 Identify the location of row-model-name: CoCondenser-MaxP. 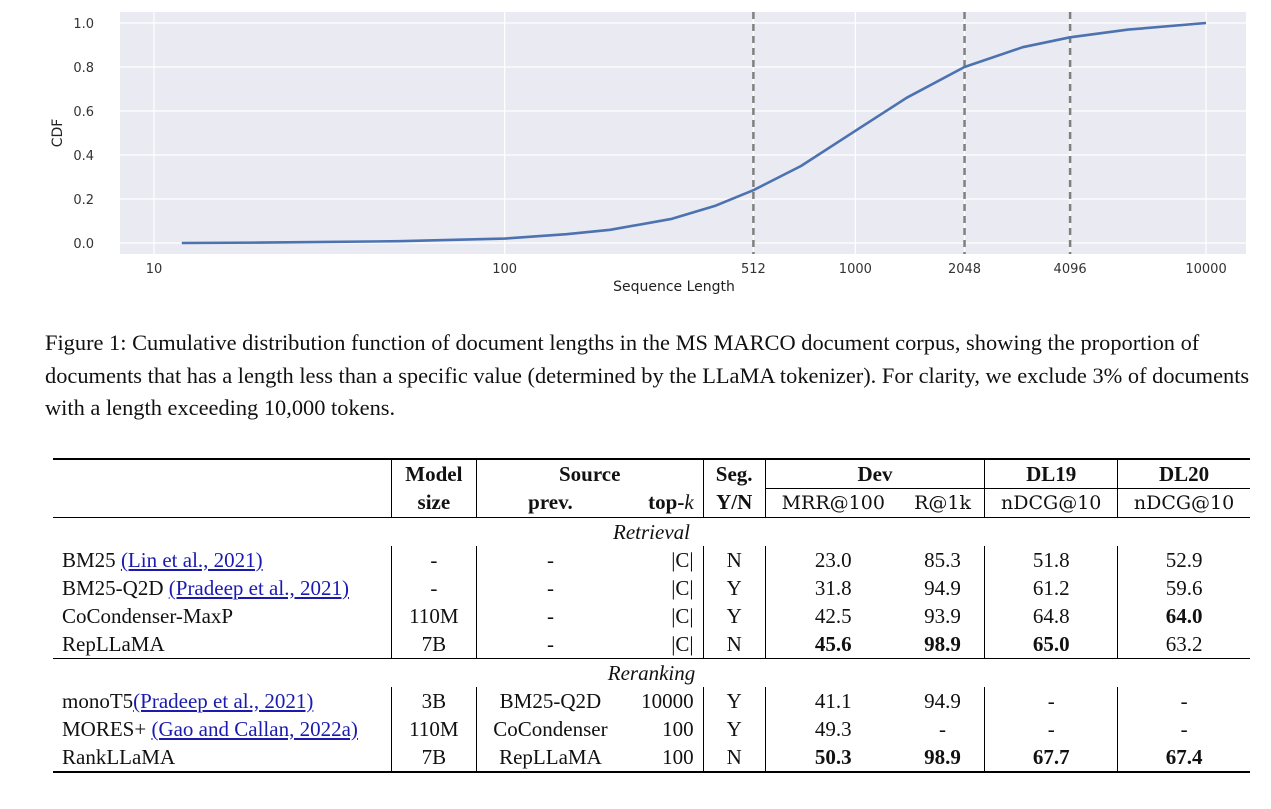
(148, 615).